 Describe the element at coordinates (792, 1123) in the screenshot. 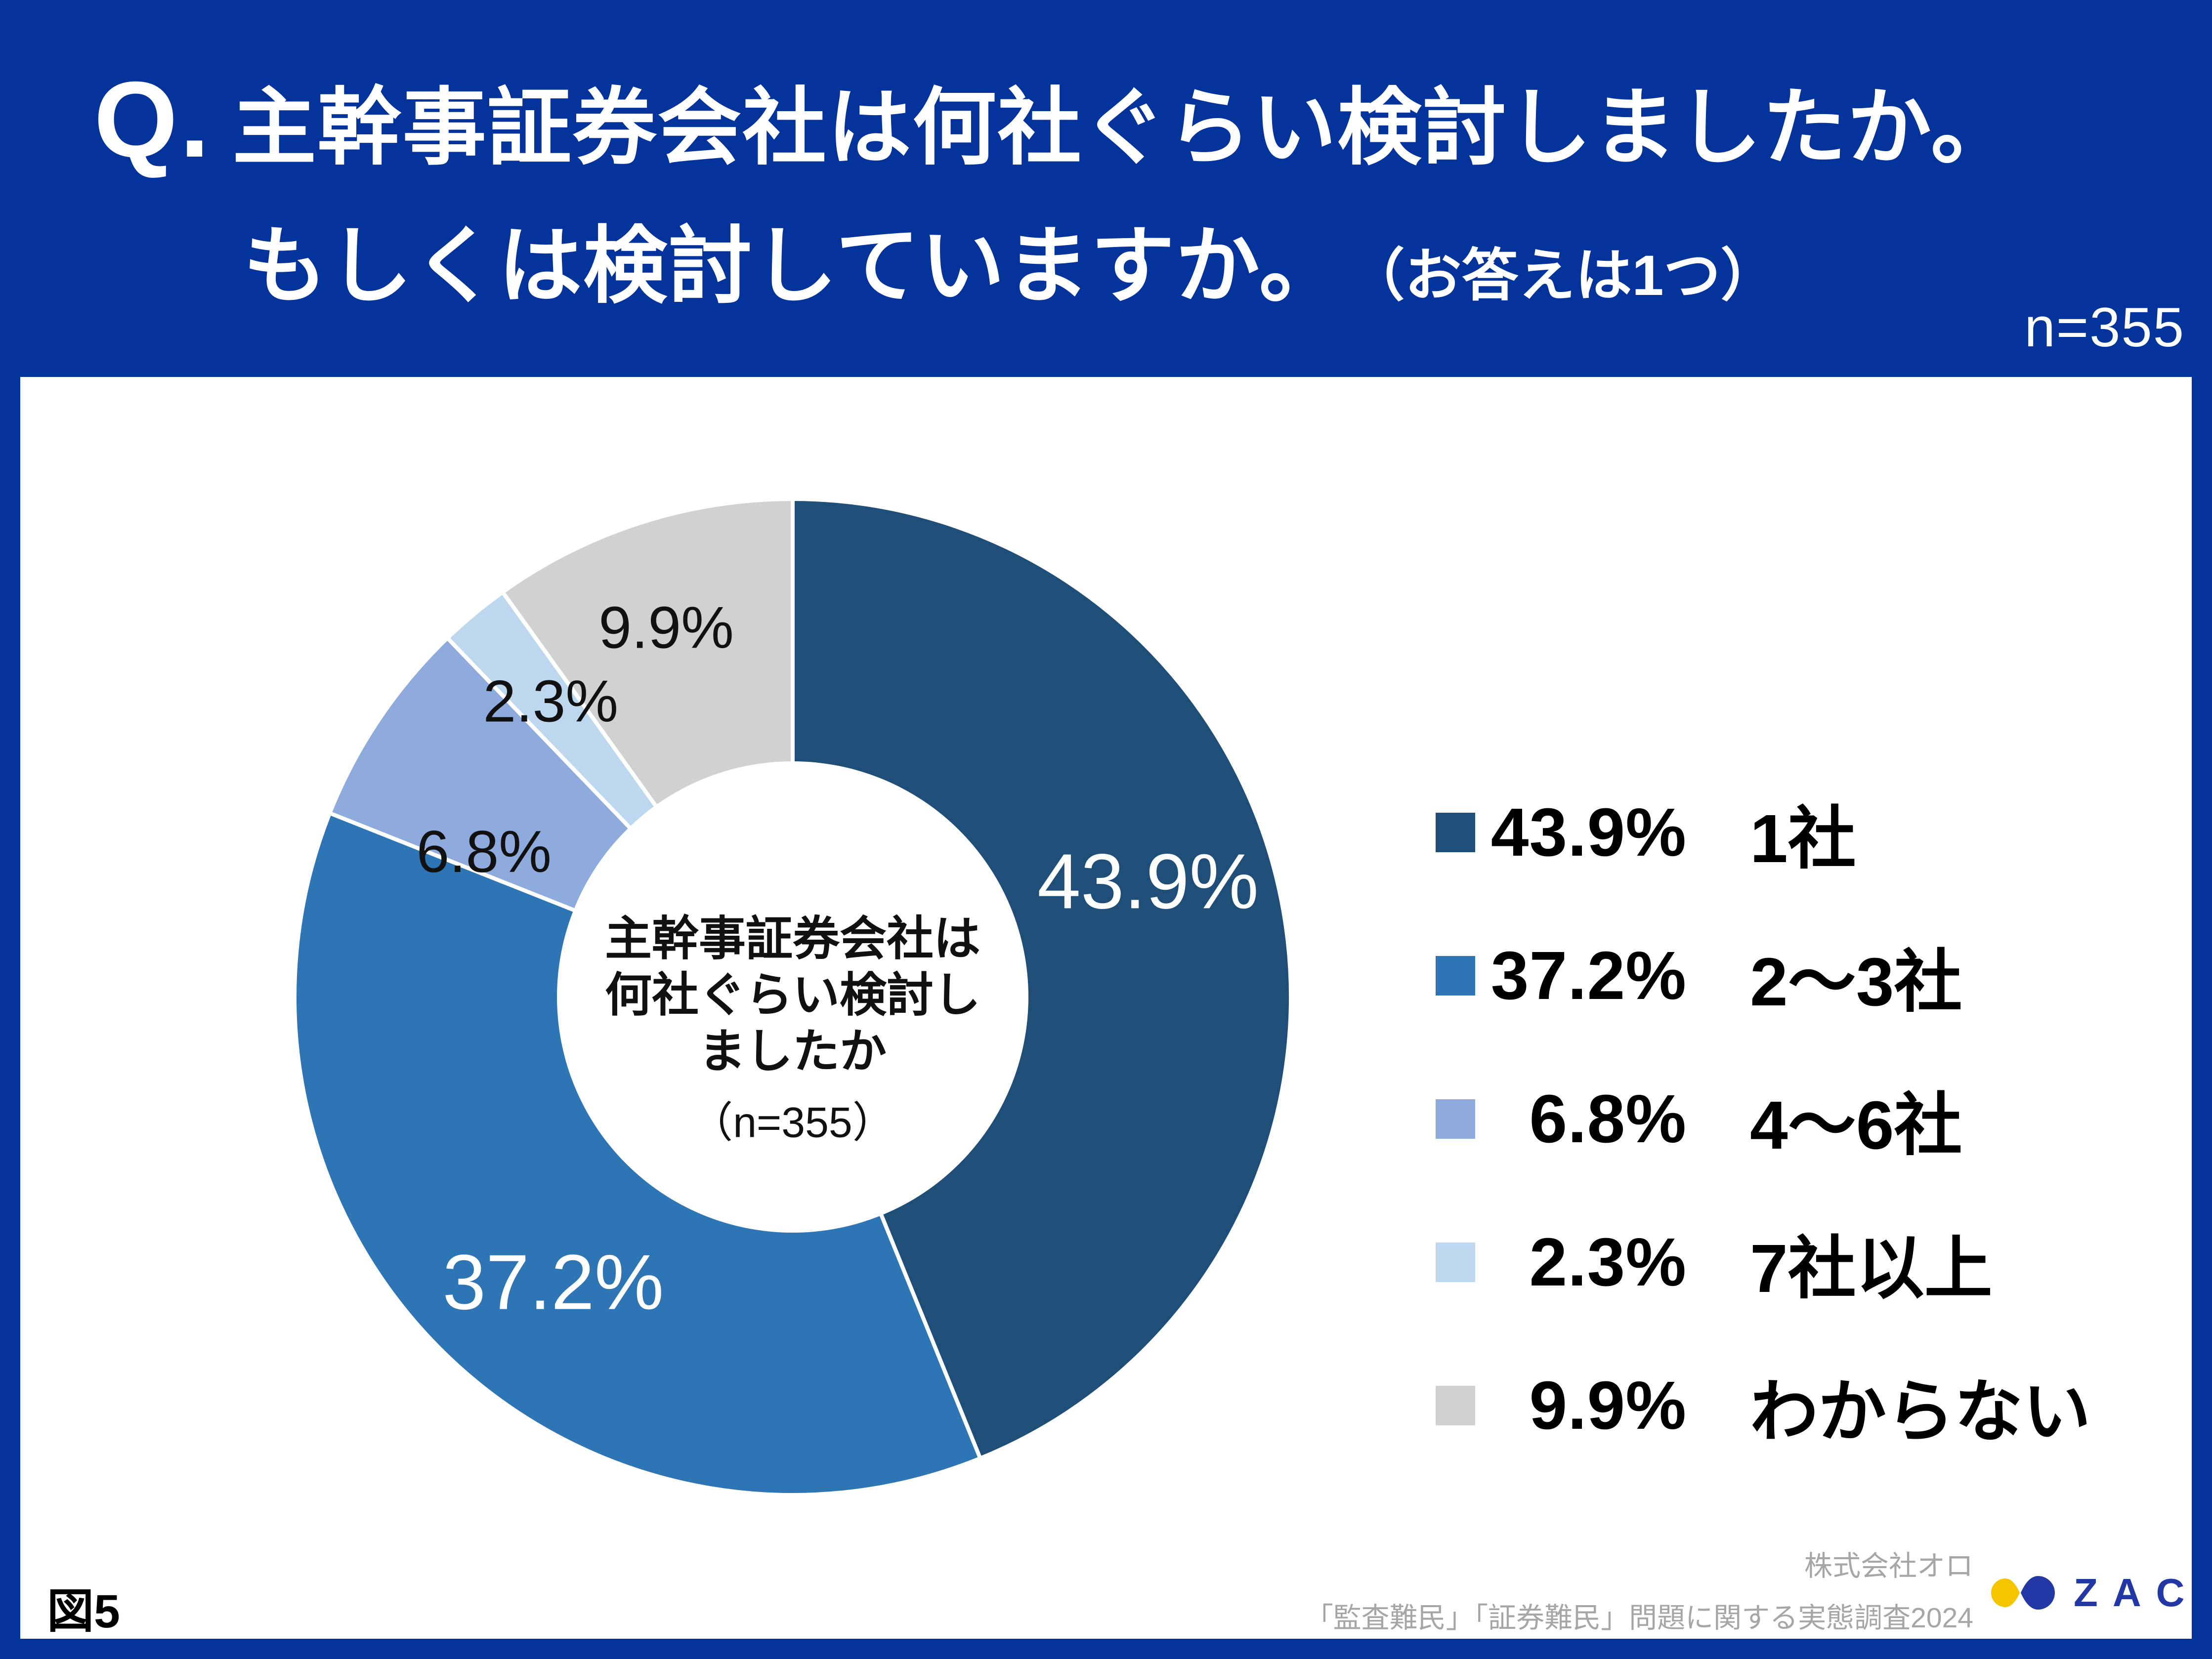

I see `center-label-sample-size: （n=355）` at that location.